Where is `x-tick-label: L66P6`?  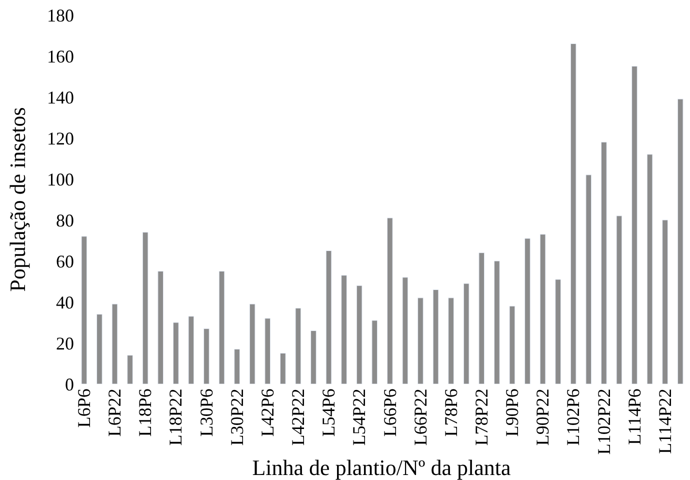
x-tick-label: L66P6 is located at coordinates (390, 412).